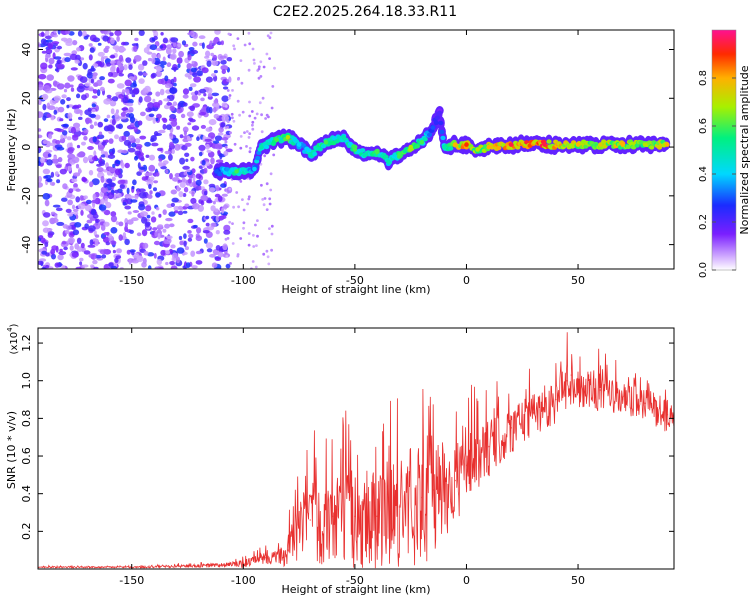 This screenshot has width=750, height=604. What do you see at coordinates (703, 78) in the screenshot?
I see `colorbar-tick-label: 0.8` at bounding box center [703, 78].